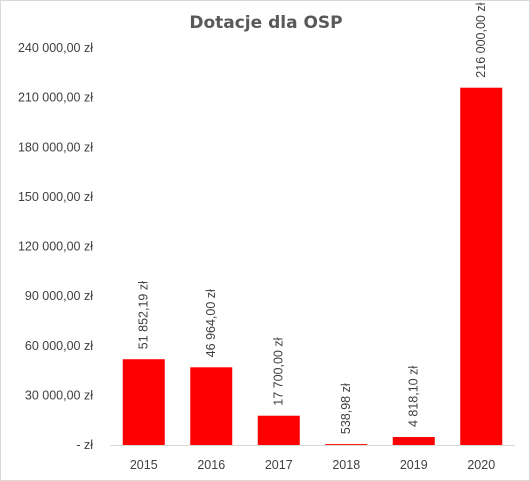 The image size is (530, 481). Describe the element at coordinates (59, 346) in the screenshot. I see `y-tick-label: 60 000,00 zł` at that location.